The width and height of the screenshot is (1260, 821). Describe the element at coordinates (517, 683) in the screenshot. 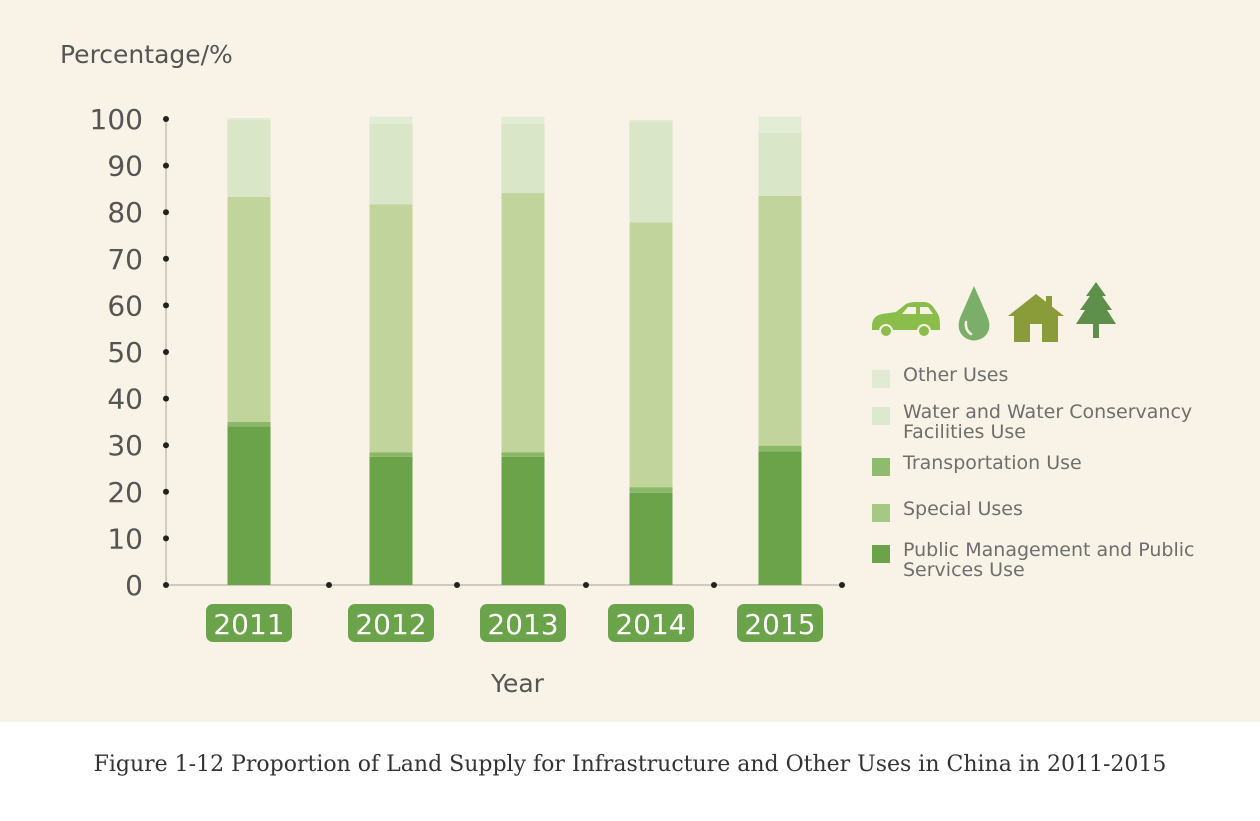

I see `x-axis-label: Year` at that location.